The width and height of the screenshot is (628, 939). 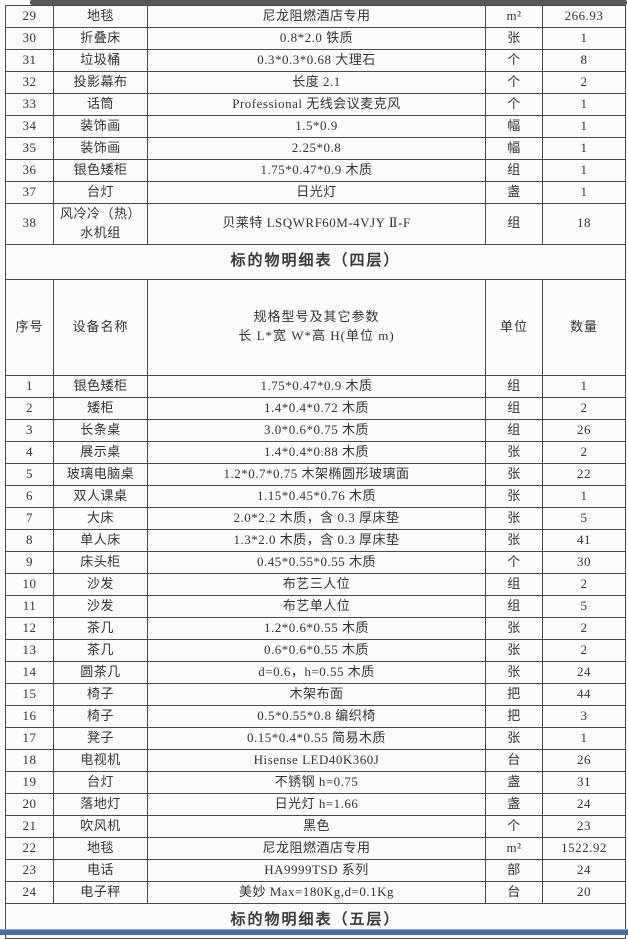 What do you see at coordinates (29, 672) in the screenshot?
I see `cell-no: 14` at bounding box center [29, 672].